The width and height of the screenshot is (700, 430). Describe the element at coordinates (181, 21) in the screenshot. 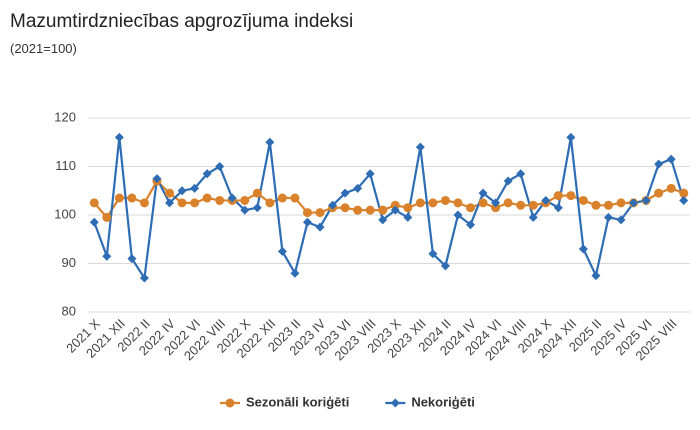

I see `chart-title: Mazumtirdzniecības apgrozījuma indeksi` at that location.